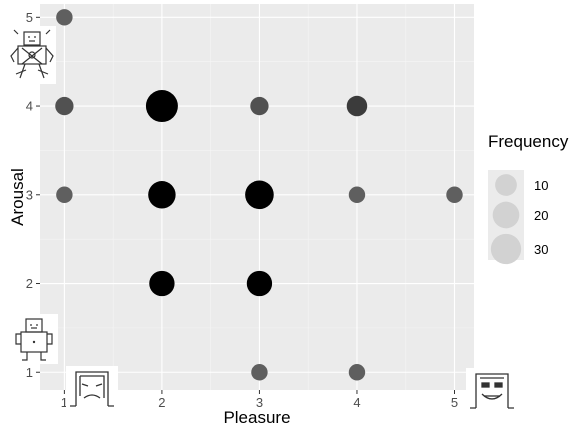 This screenshot has width=574, height=437. What do you see at coordinates (29, 283) in the screenshot?
I see `y-tick-label: 2` at bounding box center [29, 283].